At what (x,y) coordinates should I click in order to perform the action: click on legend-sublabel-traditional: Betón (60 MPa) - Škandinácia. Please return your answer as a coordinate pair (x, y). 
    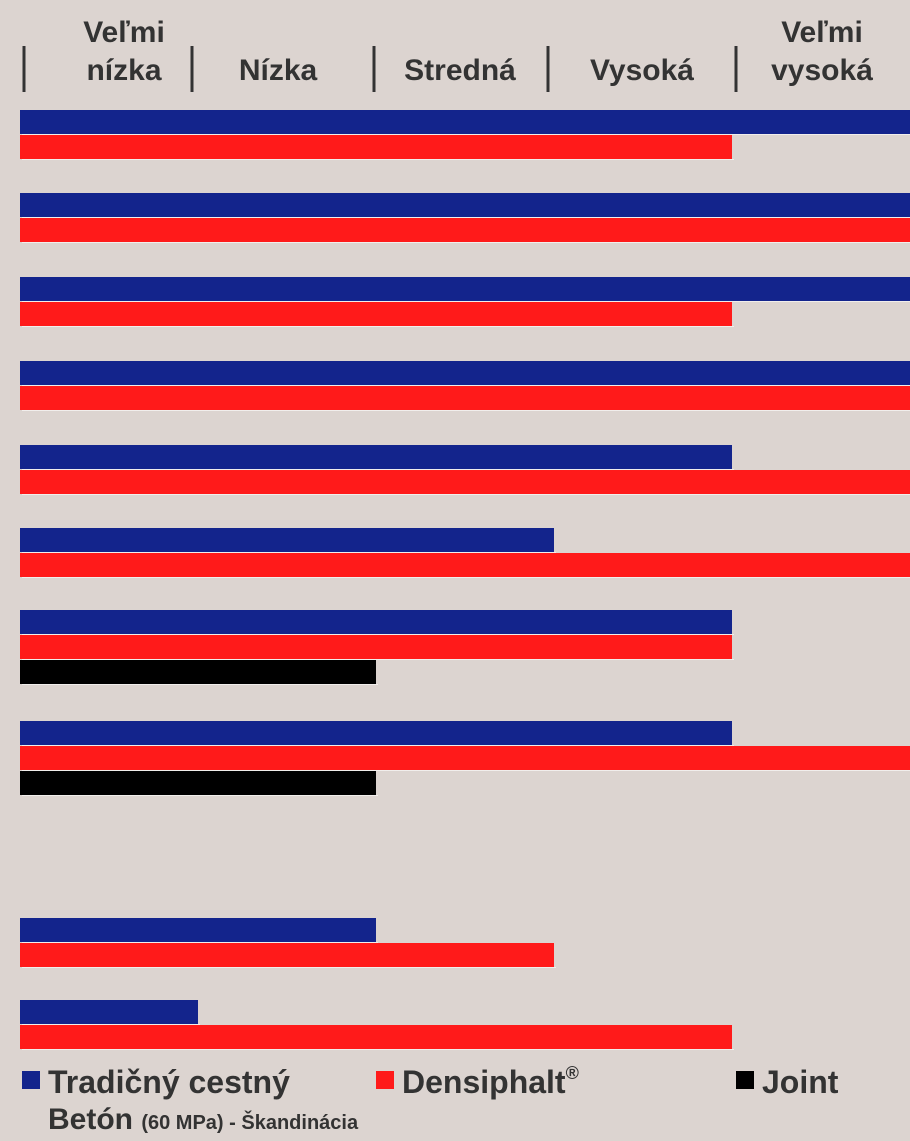
    Looking at the image, I should click on (203, 1121).